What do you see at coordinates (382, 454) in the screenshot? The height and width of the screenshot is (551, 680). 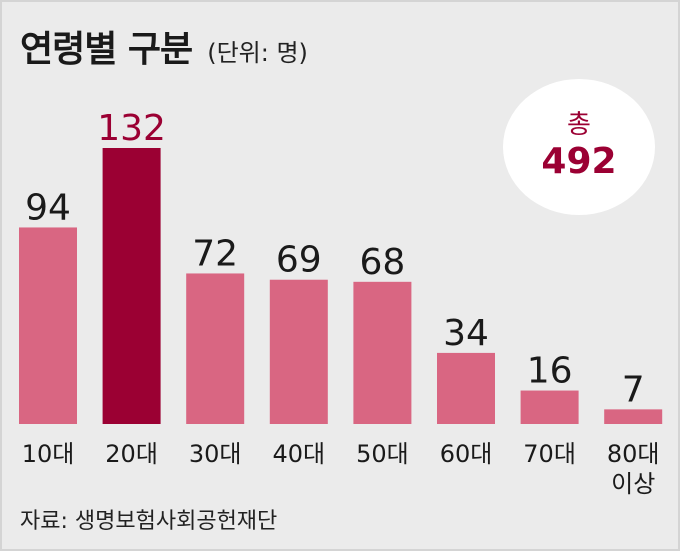 I see `category-label: 50대` at bounding box center [382, 454].